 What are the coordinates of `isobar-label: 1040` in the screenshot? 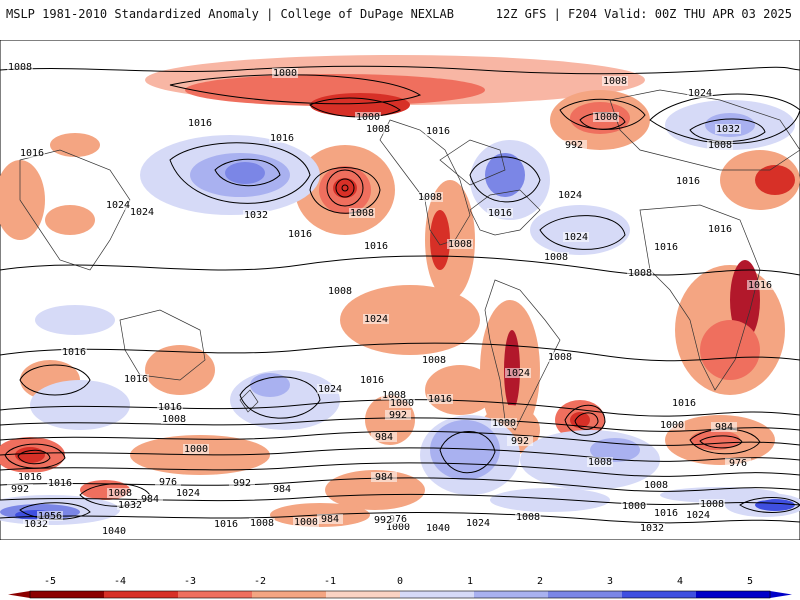 It's located at (114, 531).